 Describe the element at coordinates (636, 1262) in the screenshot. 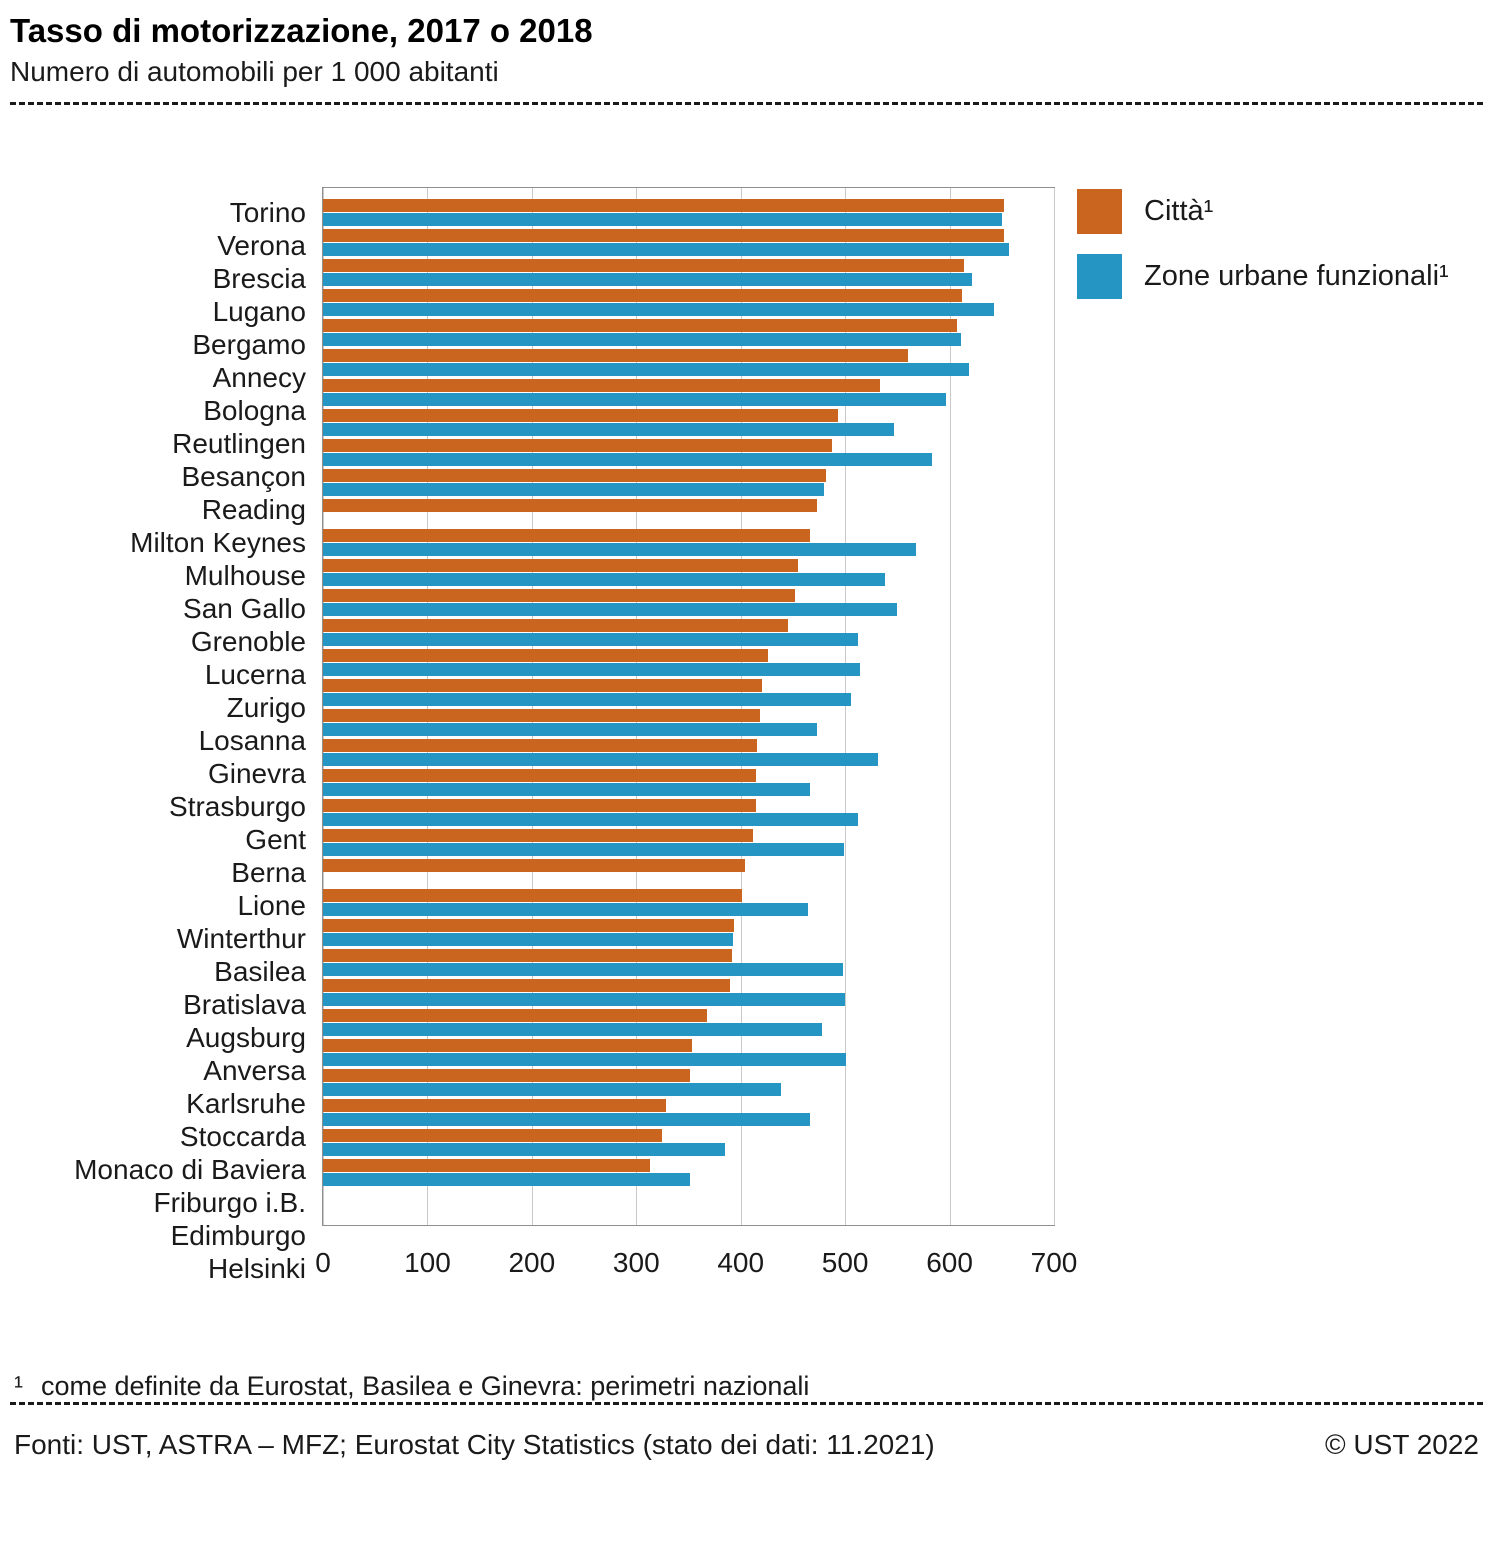

I see `x-tick-label: 300` at that location.